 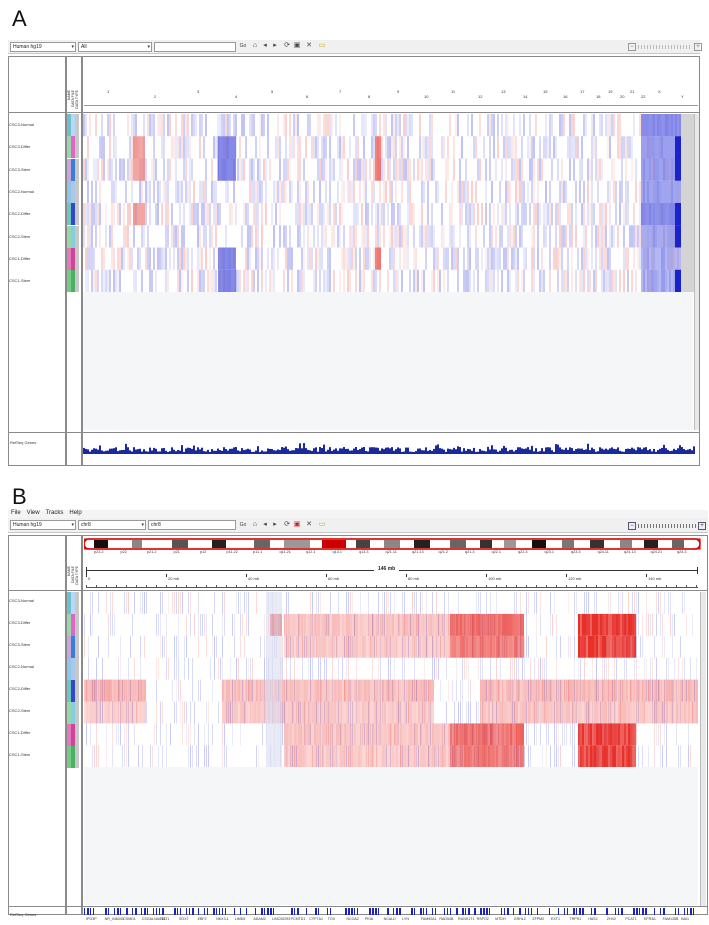 What do you see at coordinates (340, 91) in the screenshot?
I see `chromosome-label: 7` at bounding box center [340, 91].